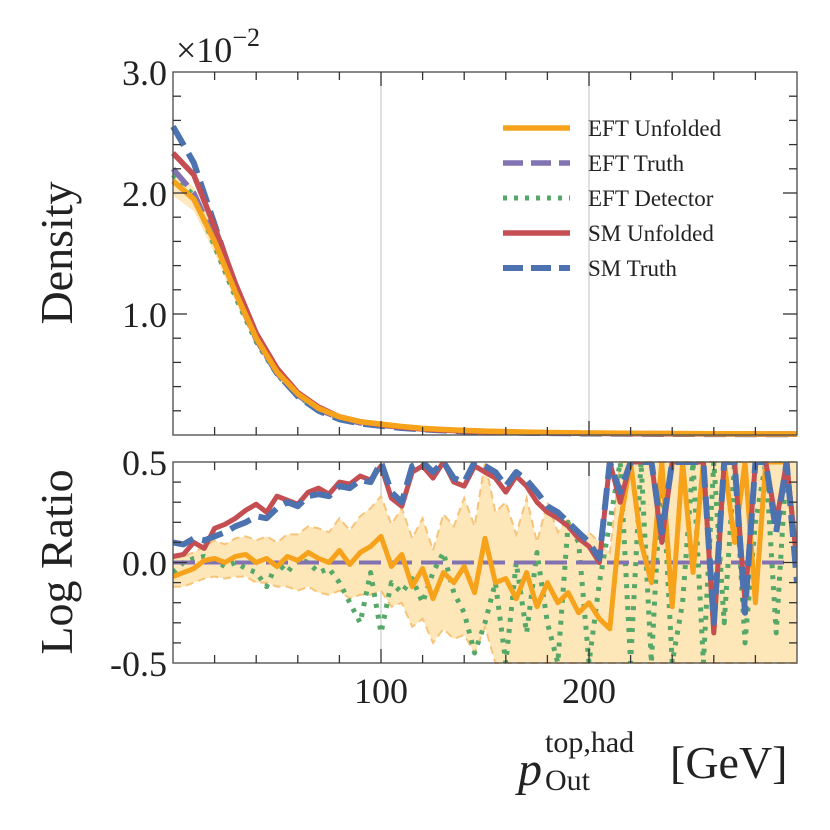 Image resolution: width=830 pixels, height=830 pixels. I want to click on x-axis-label-superscript: top,had, so click(589, 742).